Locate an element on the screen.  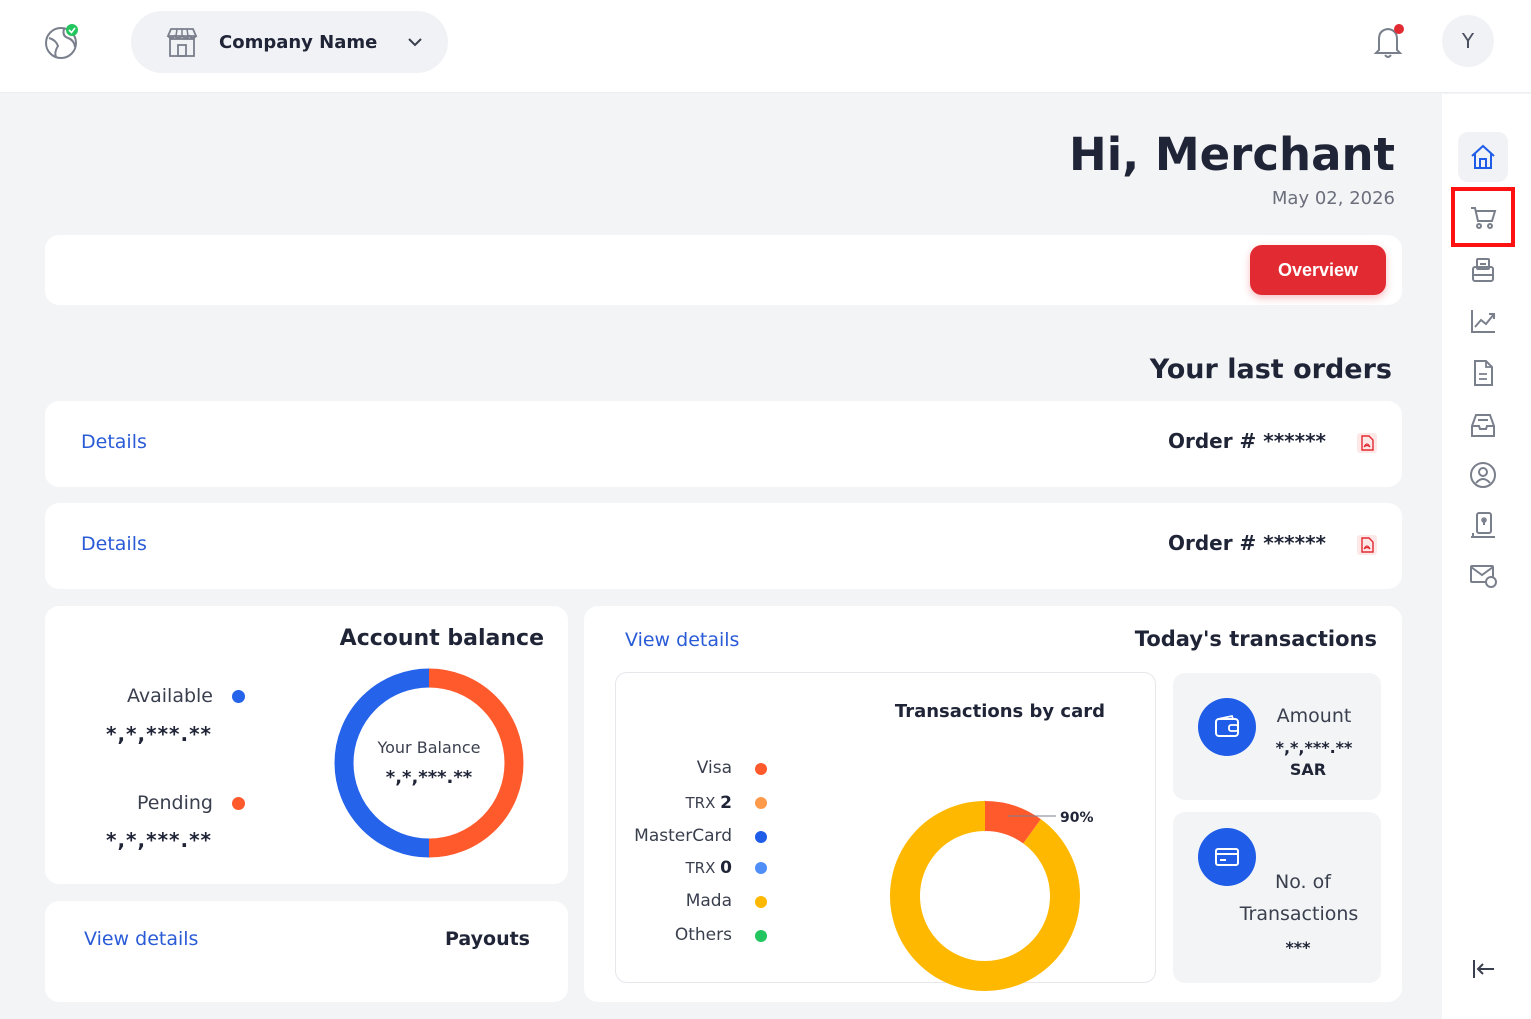
donut-slice-pending is located at coordinates (476, 763).